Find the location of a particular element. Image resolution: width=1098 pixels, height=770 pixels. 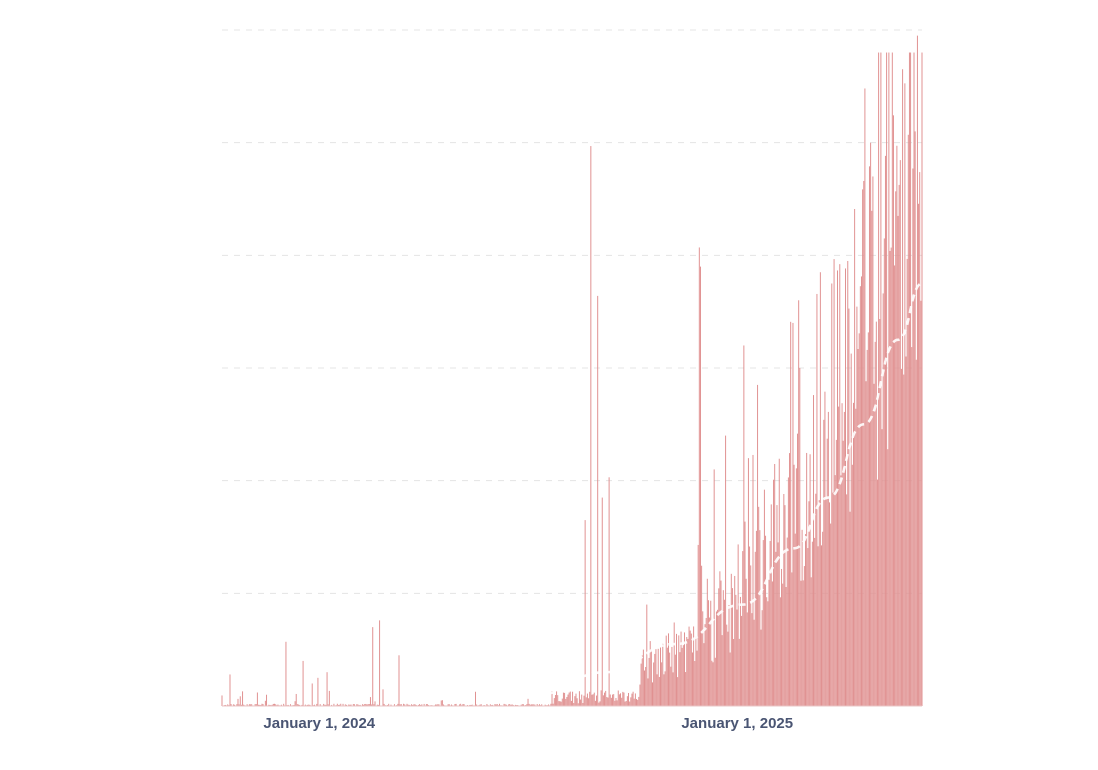

x-tick-label: January 1, 2024 is located at coordinates (319, 723).